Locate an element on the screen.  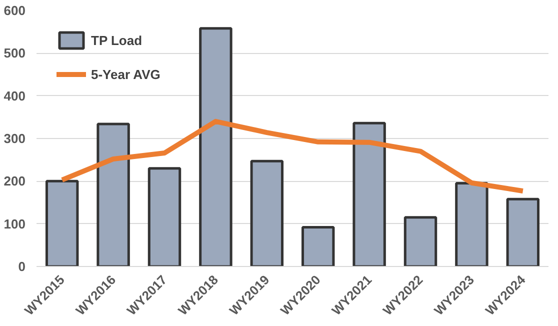
legend-label: TP Load is located at coordinates (116, 40).